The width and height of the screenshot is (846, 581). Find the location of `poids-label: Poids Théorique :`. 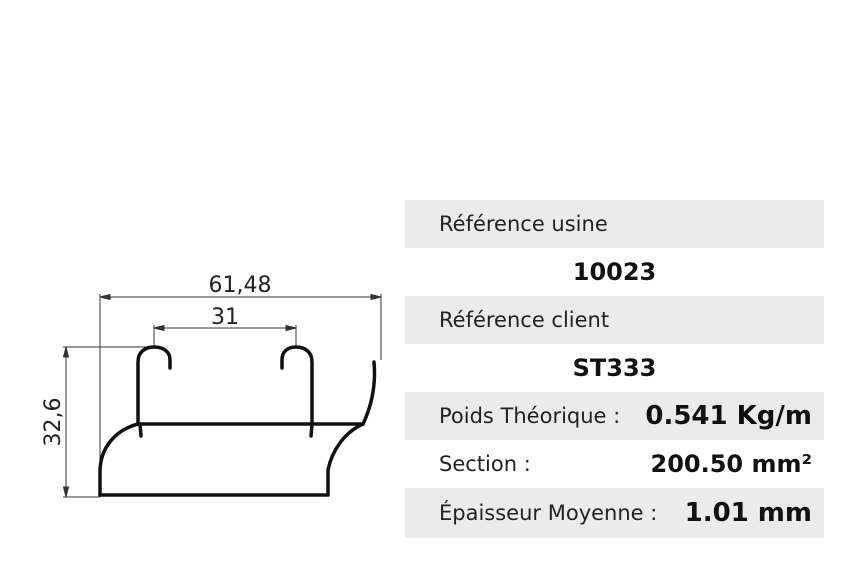

poids-label: Poids Théorique : is located at coordinates (530, 416).